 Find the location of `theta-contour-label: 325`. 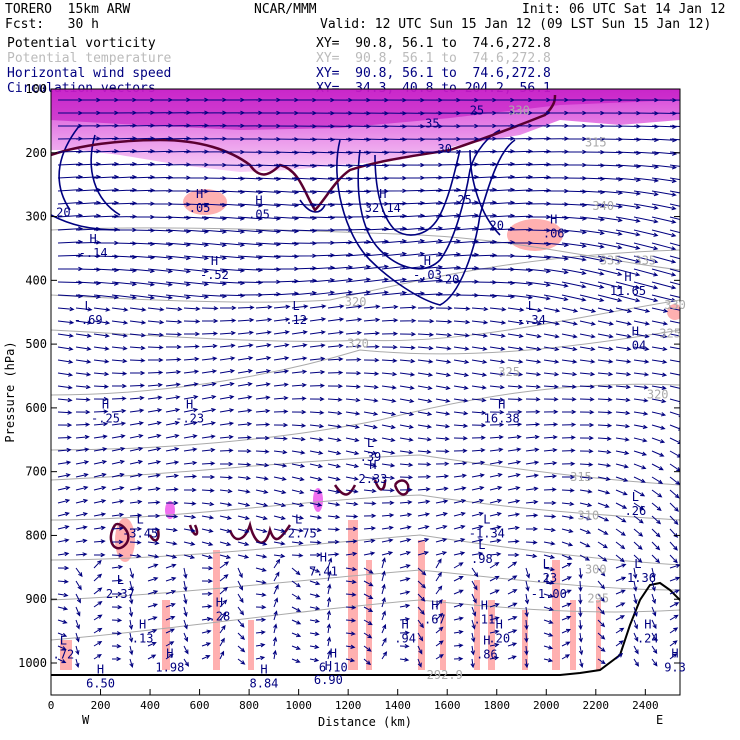

theta-contour-label: 325 is located at coordinates (670, 334).